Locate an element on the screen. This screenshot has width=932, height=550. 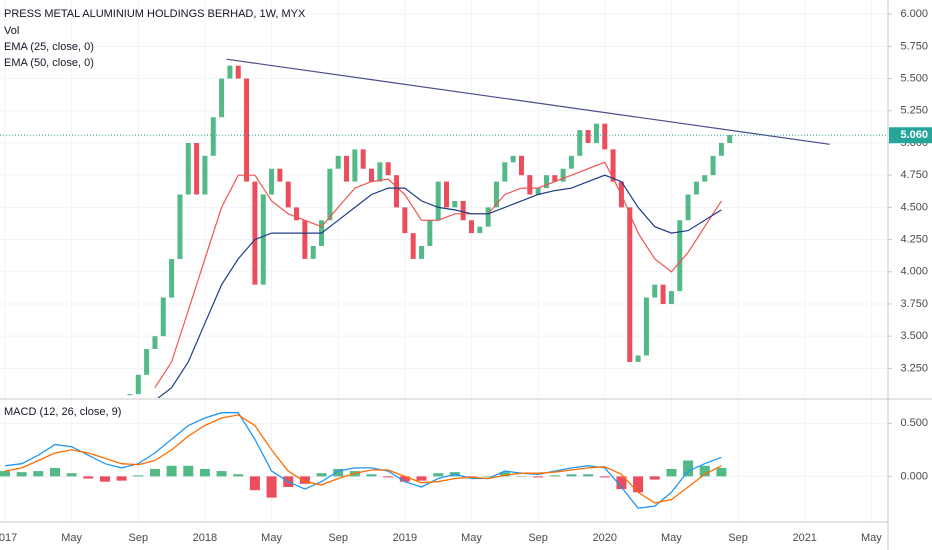
y-tick-label: 3.750 is located at coordinates (914, 304).